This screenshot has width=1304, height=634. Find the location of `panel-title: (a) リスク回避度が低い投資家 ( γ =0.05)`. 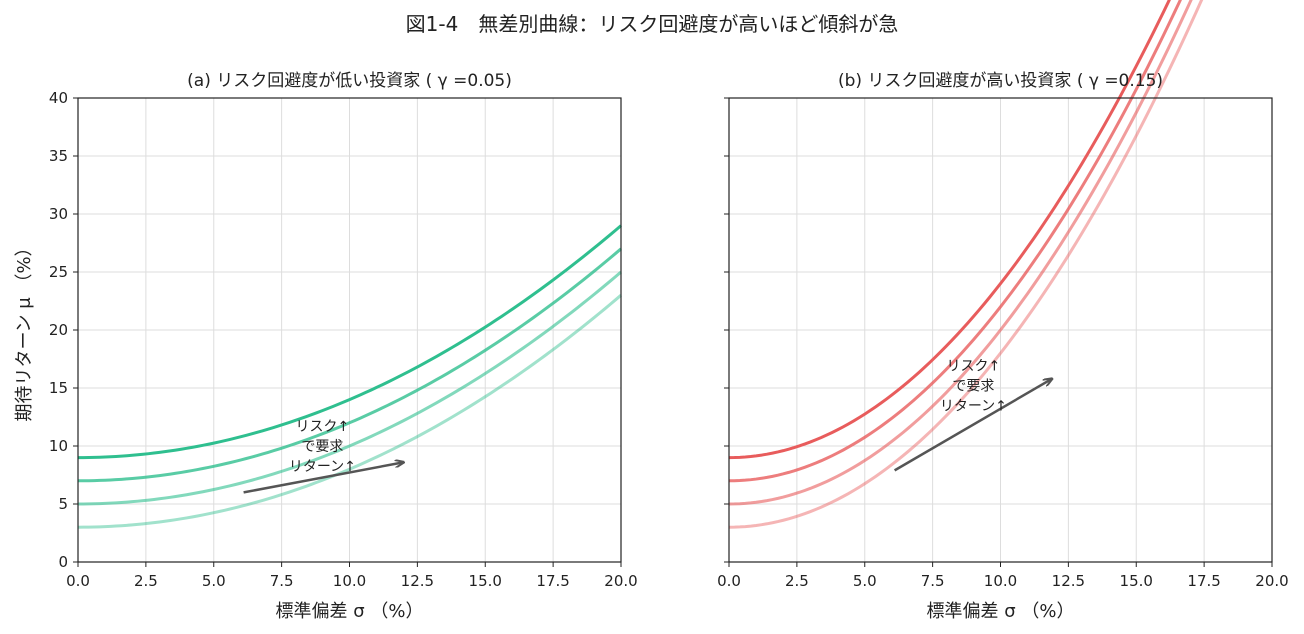

panel-title: (a) リスク回避度が低い投資家 ( γ =0.05) is located at coordinates (349, 81).